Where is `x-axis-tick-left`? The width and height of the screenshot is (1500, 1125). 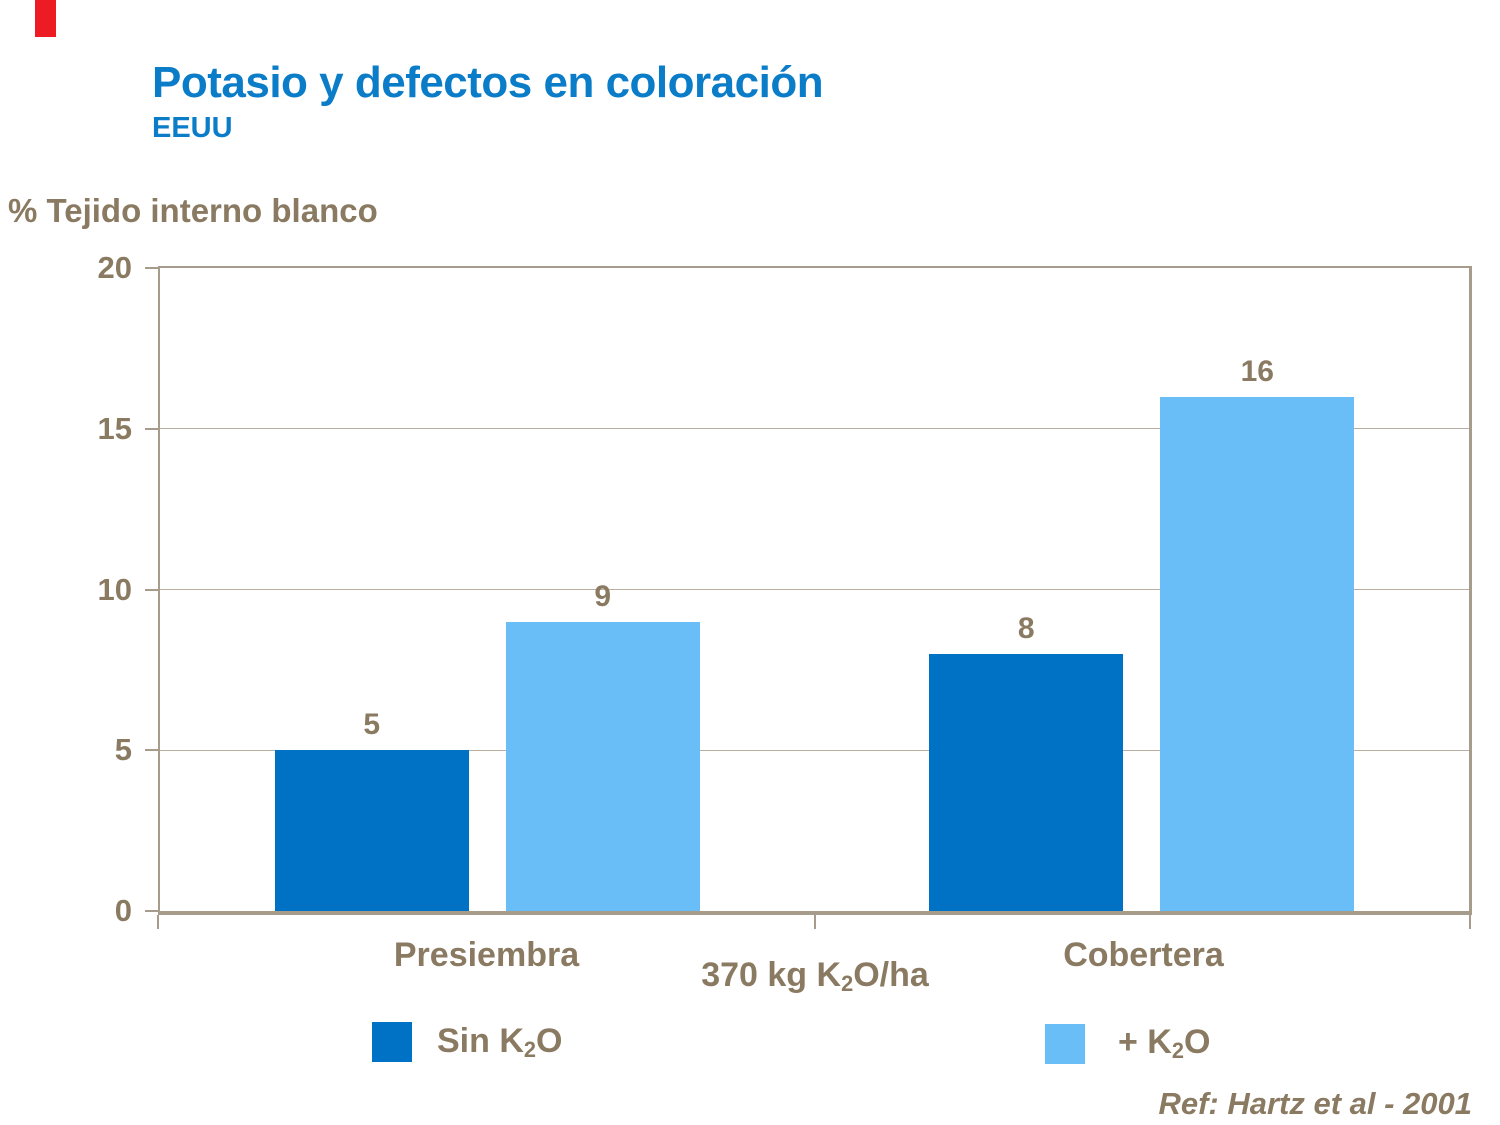
x-axis-tick-left is located at coordinates (158, 922).